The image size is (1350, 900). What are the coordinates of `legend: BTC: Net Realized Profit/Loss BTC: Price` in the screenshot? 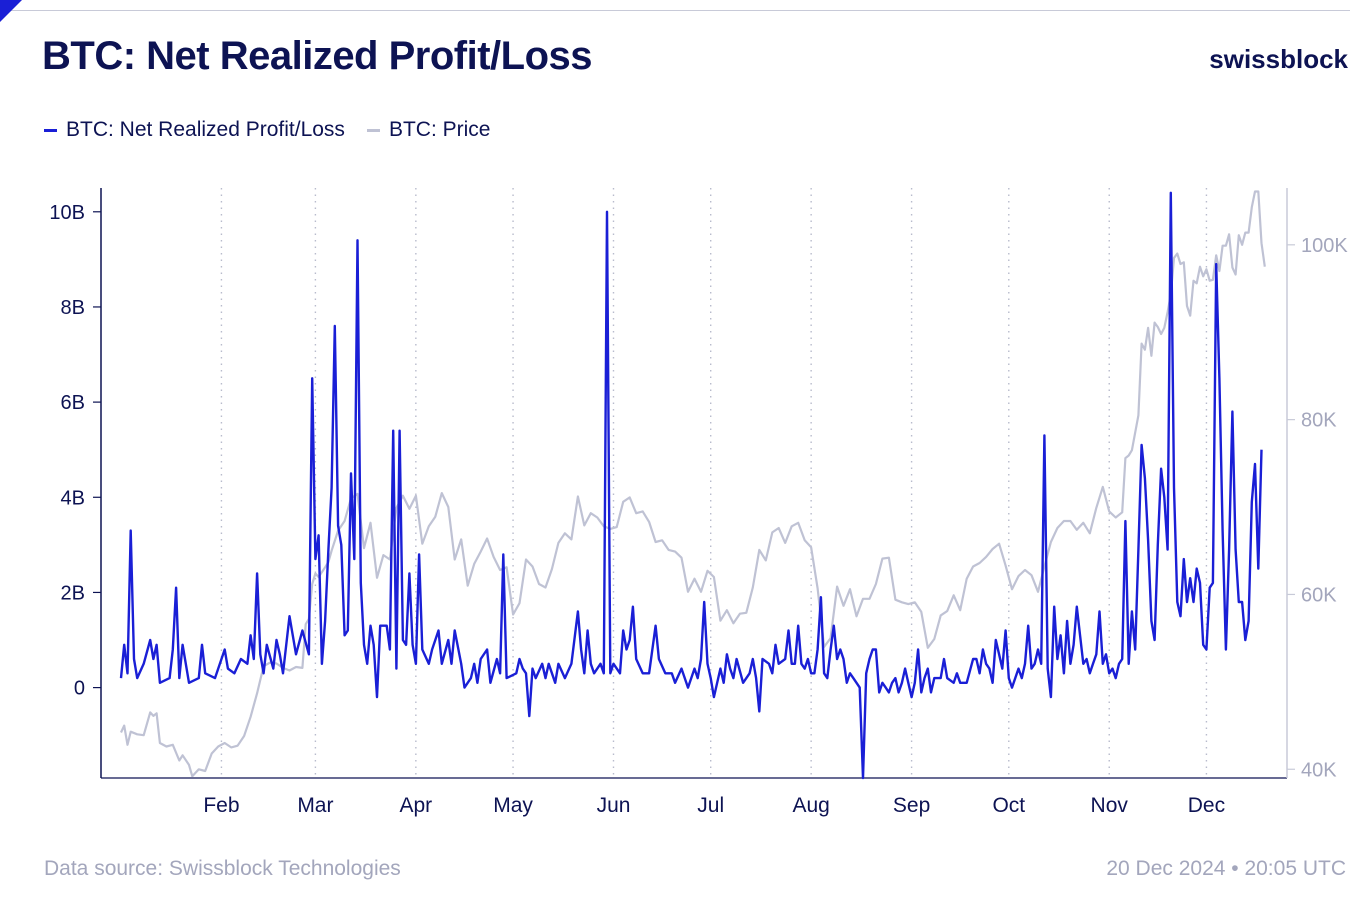 It's located at (278, 130).